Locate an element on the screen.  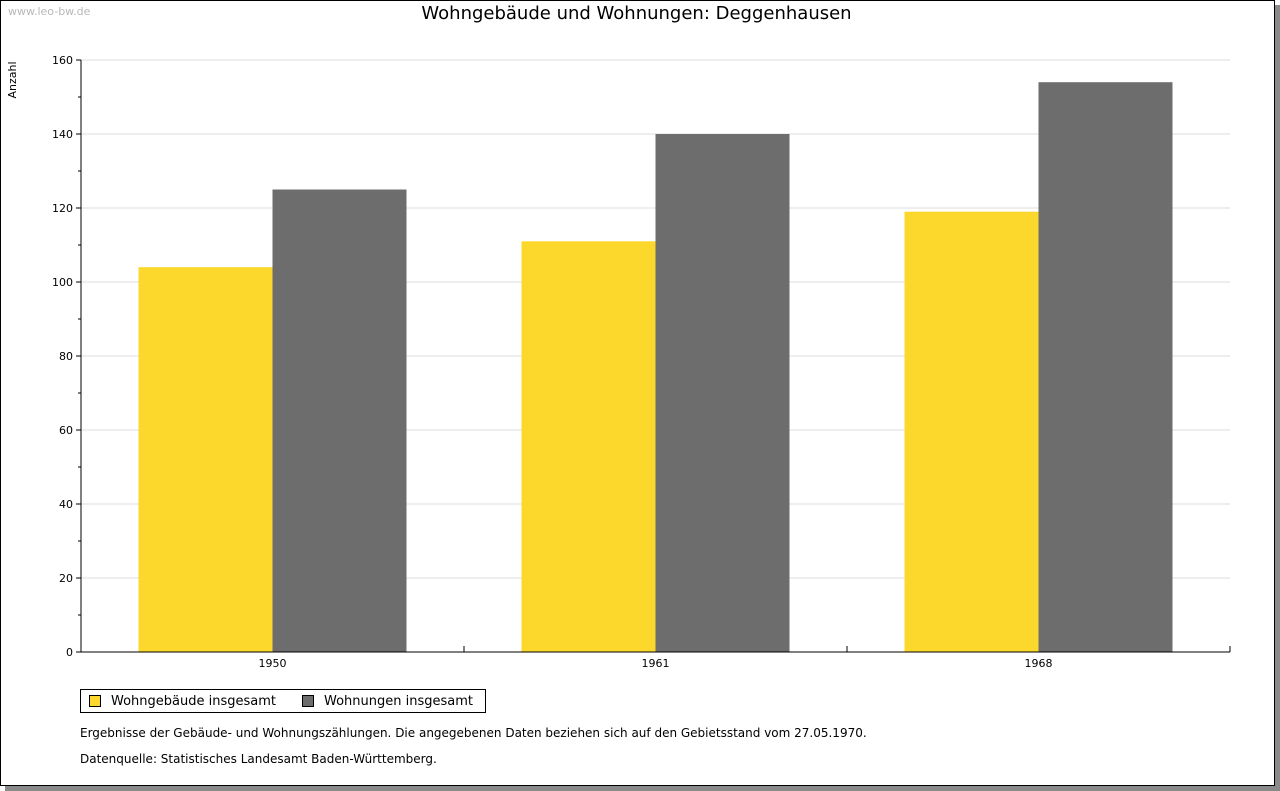
y-tick-label: 60 is located at coordinates (66, 430).